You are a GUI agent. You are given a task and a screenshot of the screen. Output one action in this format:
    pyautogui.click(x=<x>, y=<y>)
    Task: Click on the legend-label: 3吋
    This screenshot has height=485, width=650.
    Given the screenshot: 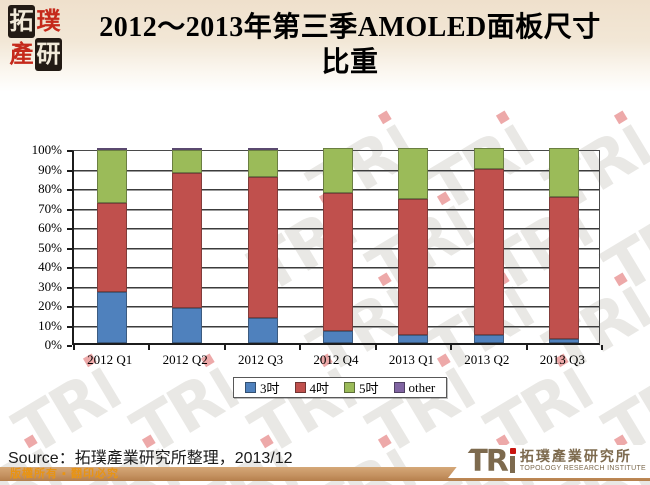 What is the action you would take?
    pyautogui.click(x=270, y=388)
    